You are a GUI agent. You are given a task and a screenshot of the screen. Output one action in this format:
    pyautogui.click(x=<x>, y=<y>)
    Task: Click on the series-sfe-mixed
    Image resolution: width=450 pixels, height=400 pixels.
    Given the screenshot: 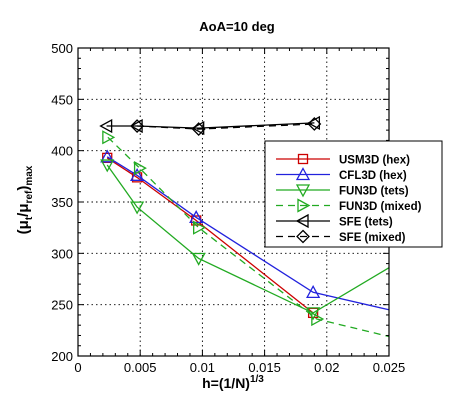 What is the action you would take?
    pyautogui.click(x=226, y=127)
    